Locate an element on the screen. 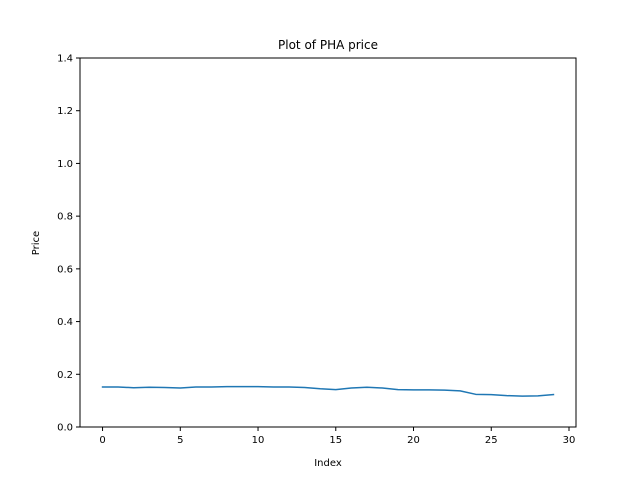 This screenshot has width=640, height=484. y-tick-label: 0.2 is located at coordinates (65, 375).